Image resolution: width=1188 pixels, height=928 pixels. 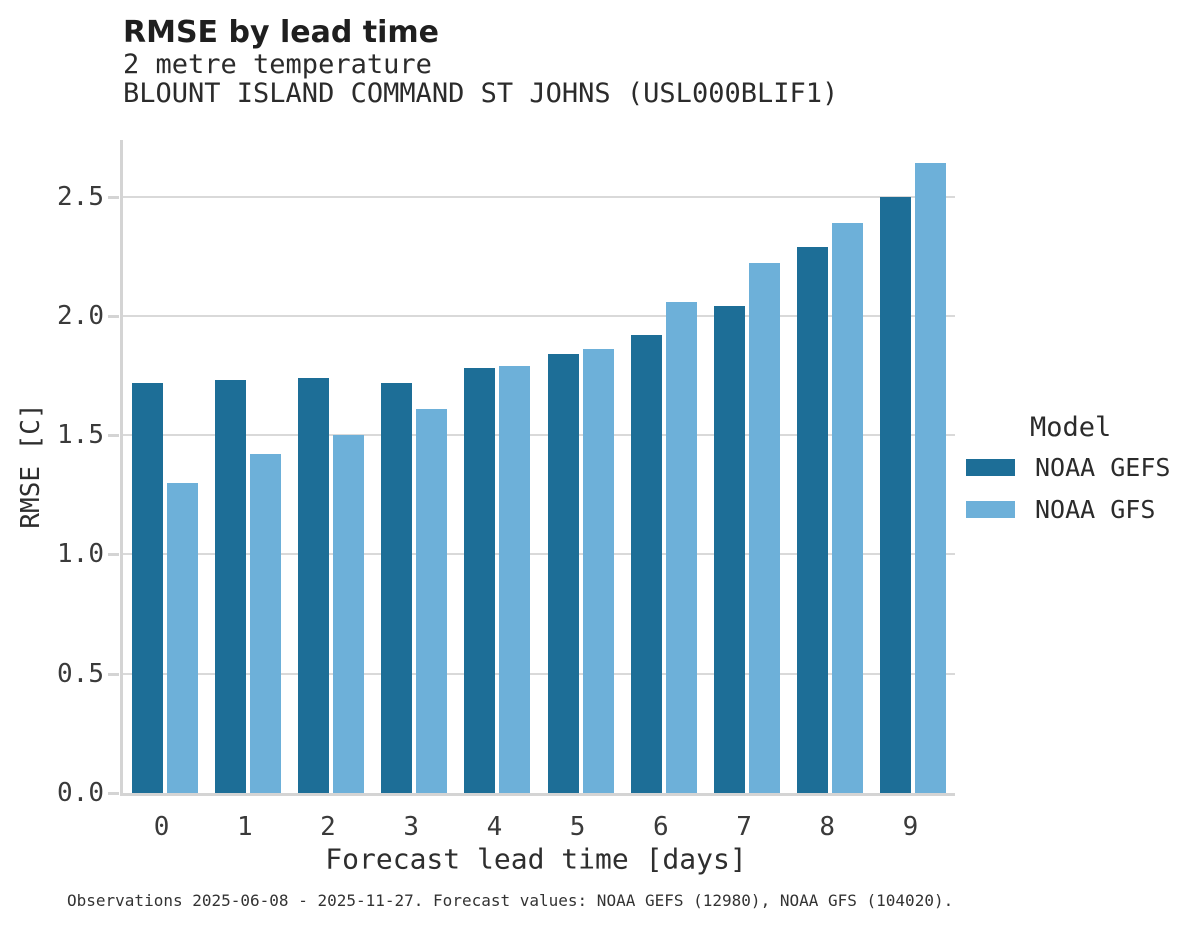 What do you see at coordinates (113, 555) in the screenshot?
I see `y-tick-mark-1.0` at bounding box center [113, 555].